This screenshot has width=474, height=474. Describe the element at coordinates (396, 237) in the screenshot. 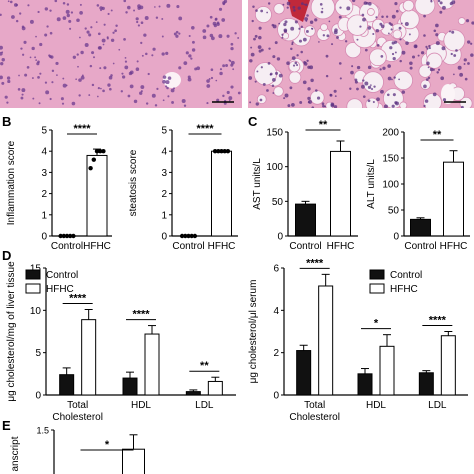

I see `y-tick-label: 0` at that location.